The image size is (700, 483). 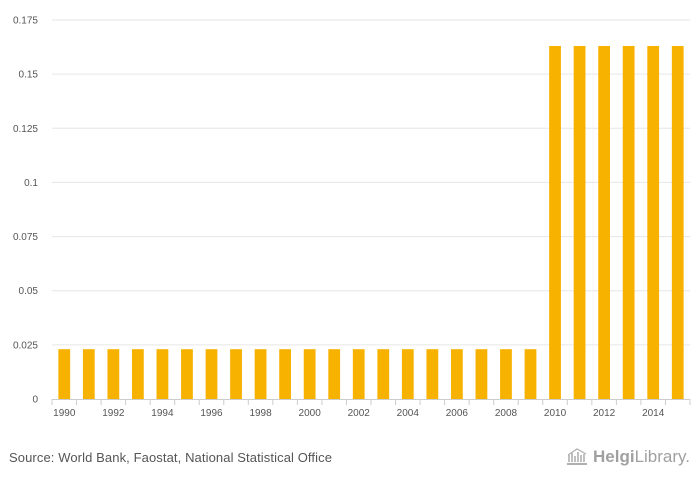 I want to click on y-tick-label: 0.075, so click(x=25, y=237).